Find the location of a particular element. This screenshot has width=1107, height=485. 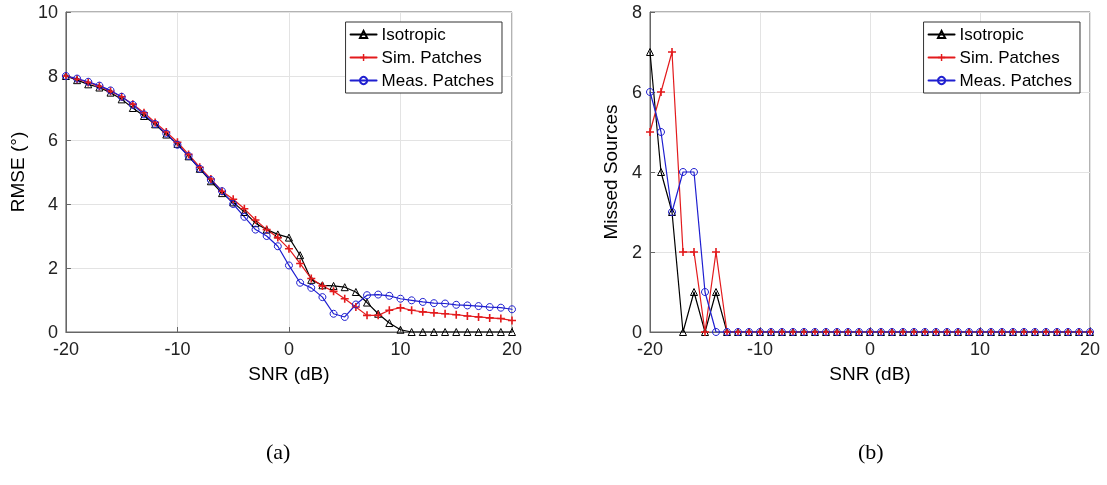

y-tick-label: 10 is located at coordinates (47, 12).